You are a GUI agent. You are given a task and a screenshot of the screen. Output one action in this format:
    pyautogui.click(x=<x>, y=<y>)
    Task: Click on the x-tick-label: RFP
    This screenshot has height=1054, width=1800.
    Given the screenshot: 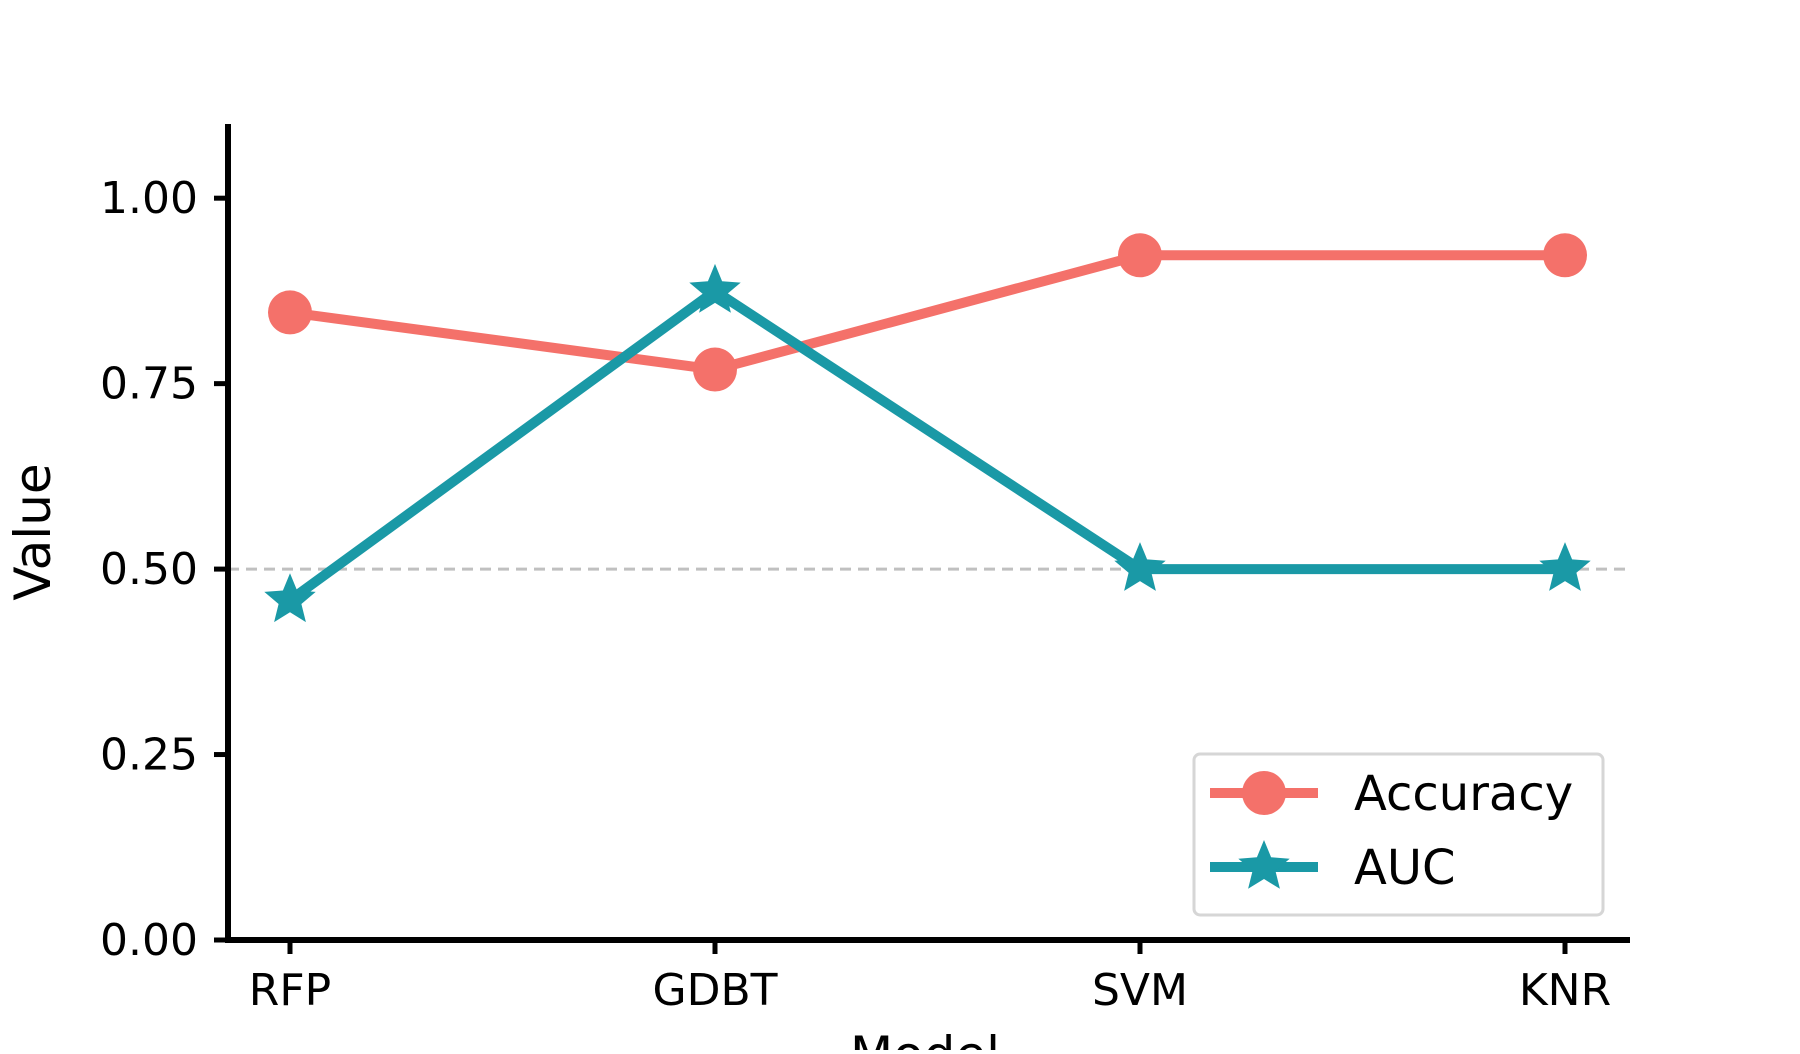 What is the action you would take?
    pyautogui.click(x=290, y=990)
    